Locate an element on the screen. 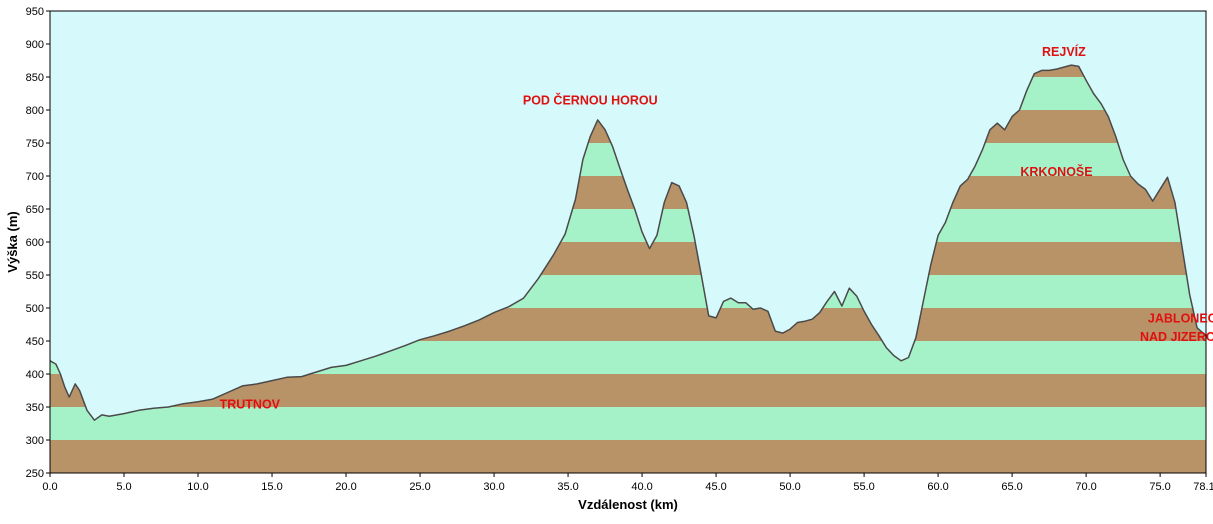 The image size is (1213, 524). x-tick-label: 35.0 is located at coordinates (567, 487).